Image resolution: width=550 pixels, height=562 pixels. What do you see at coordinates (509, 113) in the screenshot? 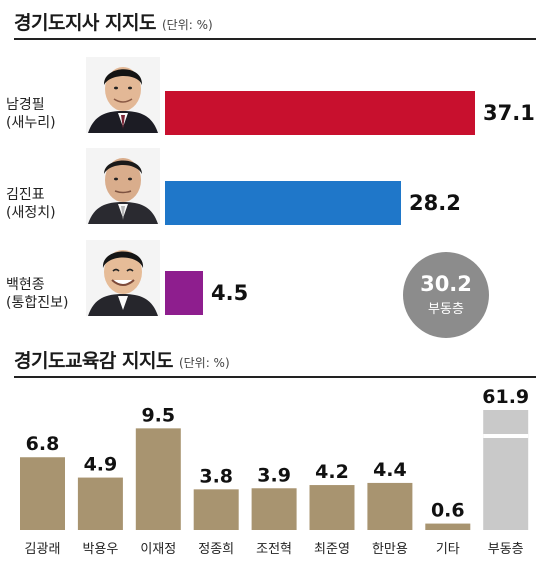
I see `governor-value-1: 37.1` at bounding box center [509, 113].